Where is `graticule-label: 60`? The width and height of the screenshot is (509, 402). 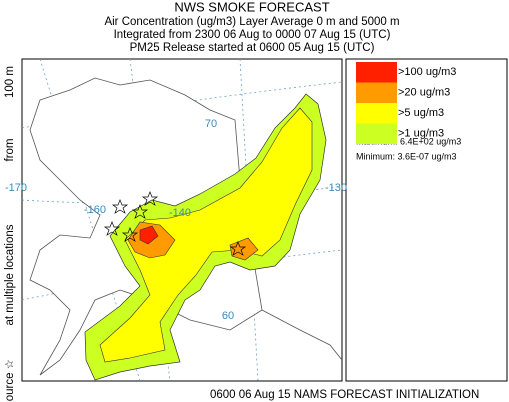 graticule-label: 60 is located at coordinates (228, 316).